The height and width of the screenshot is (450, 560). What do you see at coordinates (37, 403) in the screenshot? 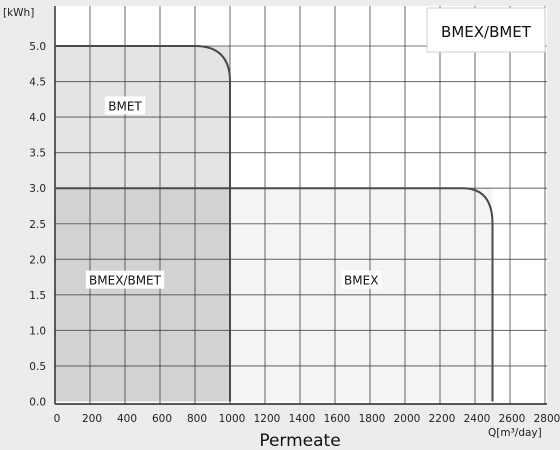
I see `y-tick-label-0: 0.0` at bounding box center [37, 403].